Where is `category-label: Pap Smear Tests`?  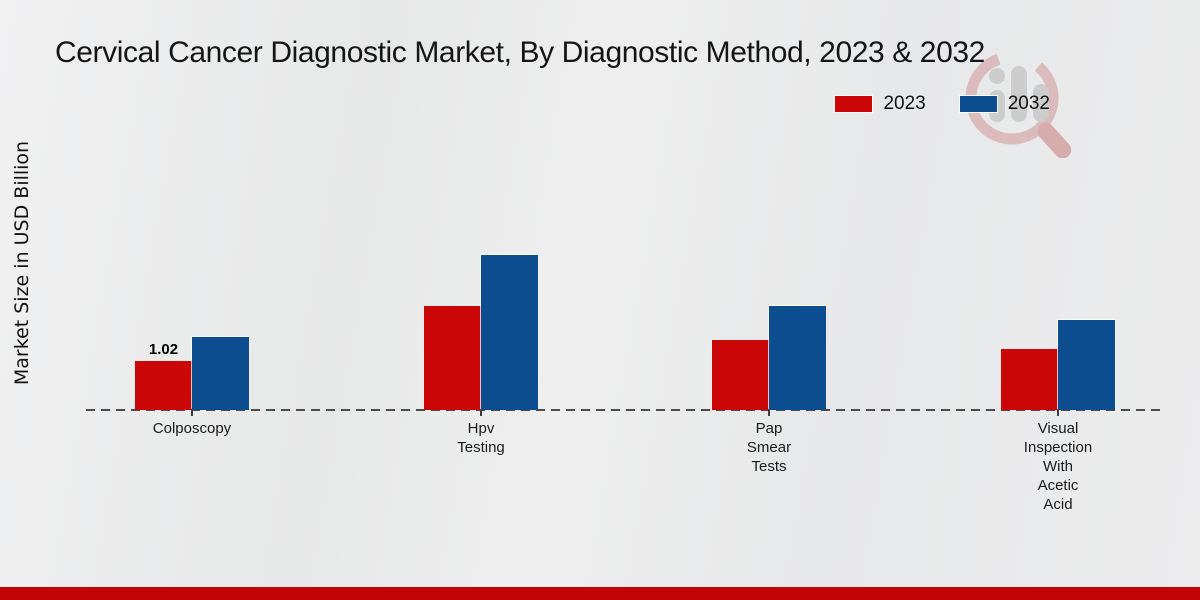
category-label: Pap Smear Tests is located at coordinates (769, 447).